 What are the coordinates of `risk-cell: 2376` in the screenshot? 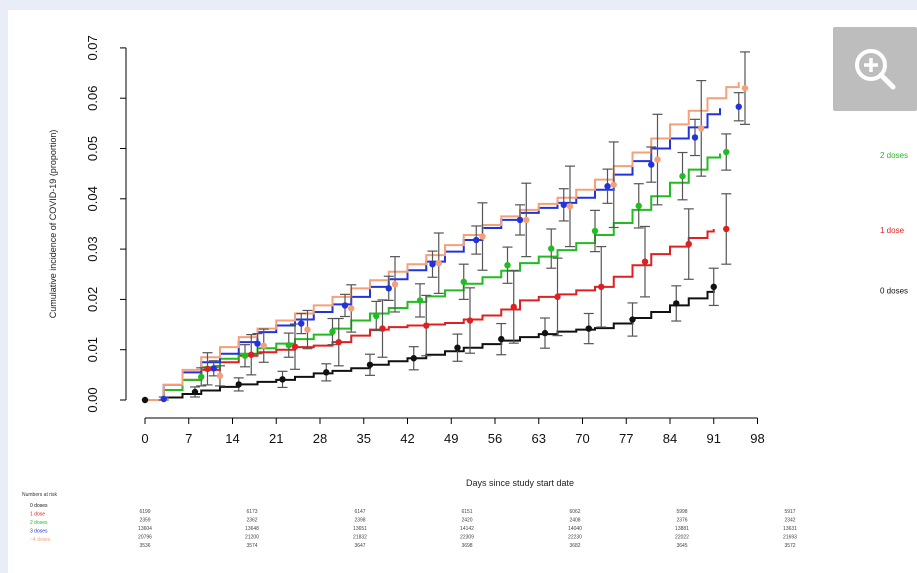 It's located at (681, 521).